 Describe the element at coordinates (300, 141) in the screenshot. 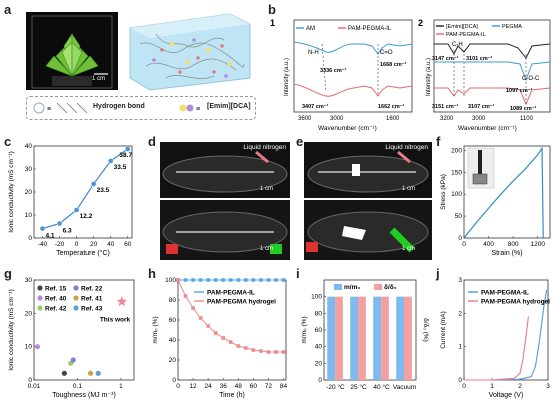

I see `panel-label-e: e` at that location.